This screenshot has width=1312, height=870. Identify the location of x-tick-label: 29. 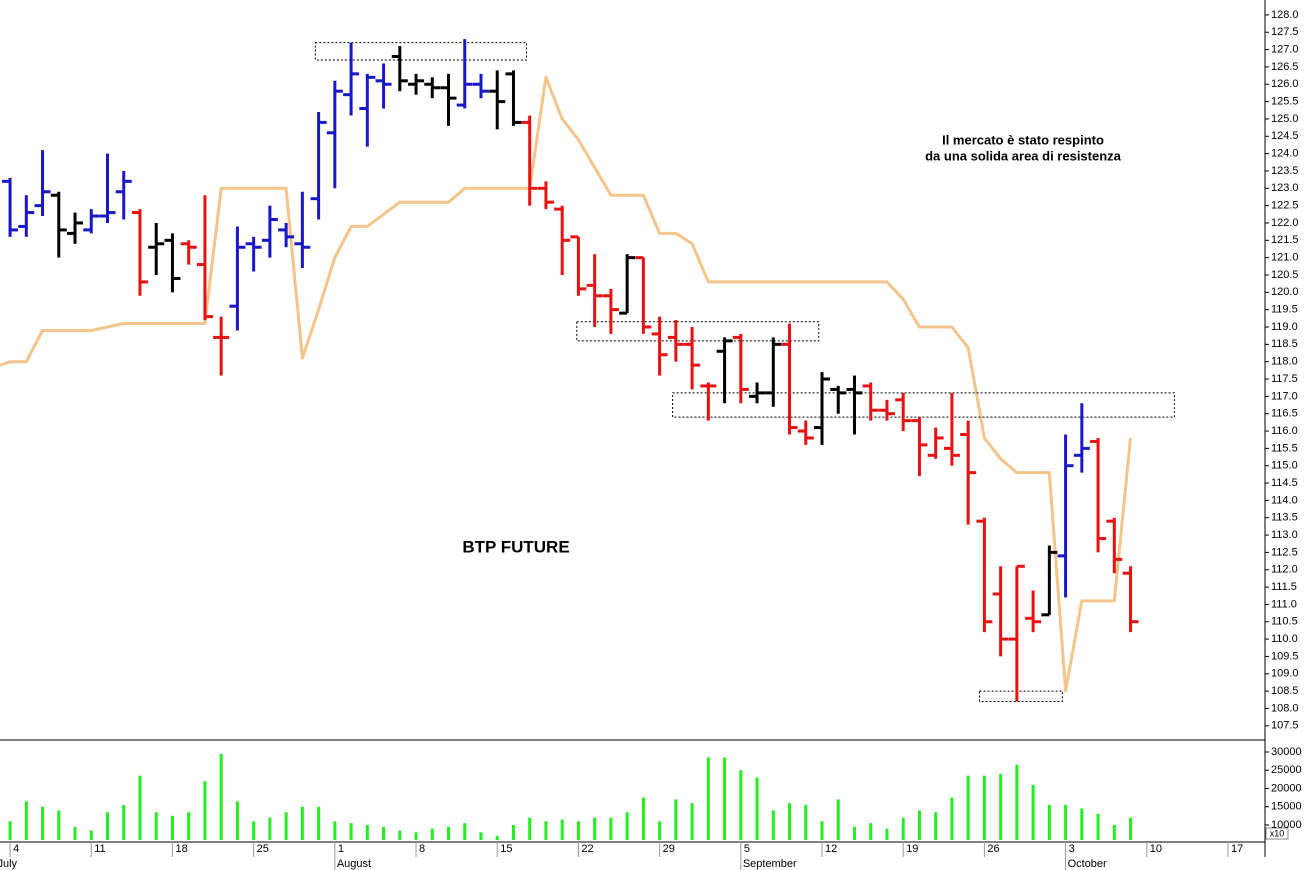
(669, 849).